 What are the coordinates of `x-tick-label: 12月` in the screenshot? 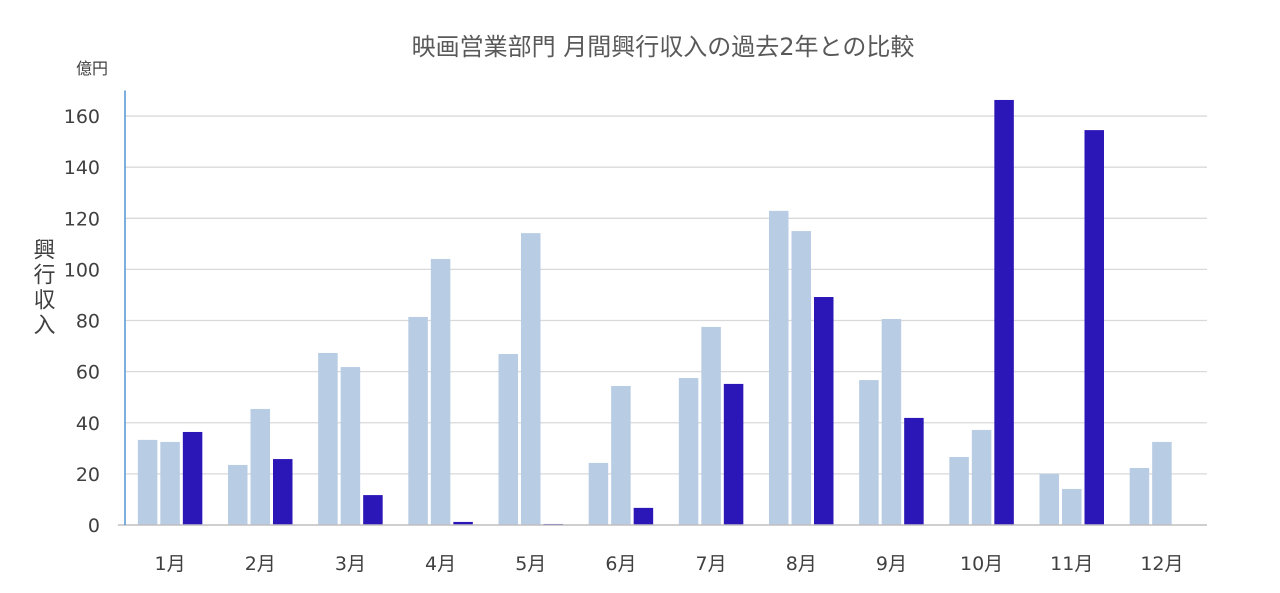 It's located at (1161, 564).